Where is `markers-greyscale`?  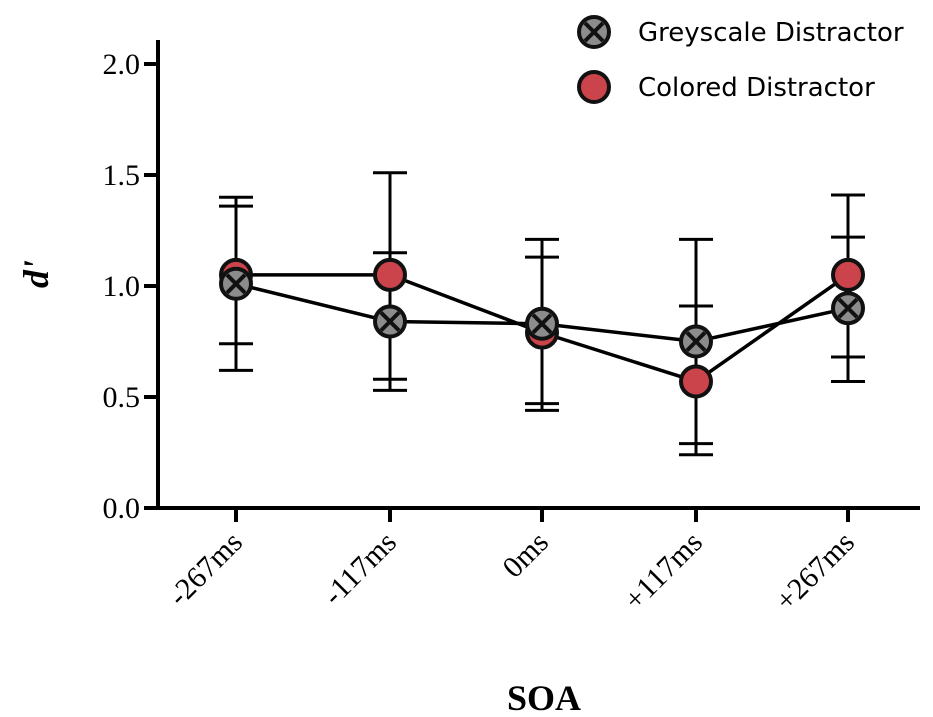
markers-greyscale is located at coordinates (542, 312).